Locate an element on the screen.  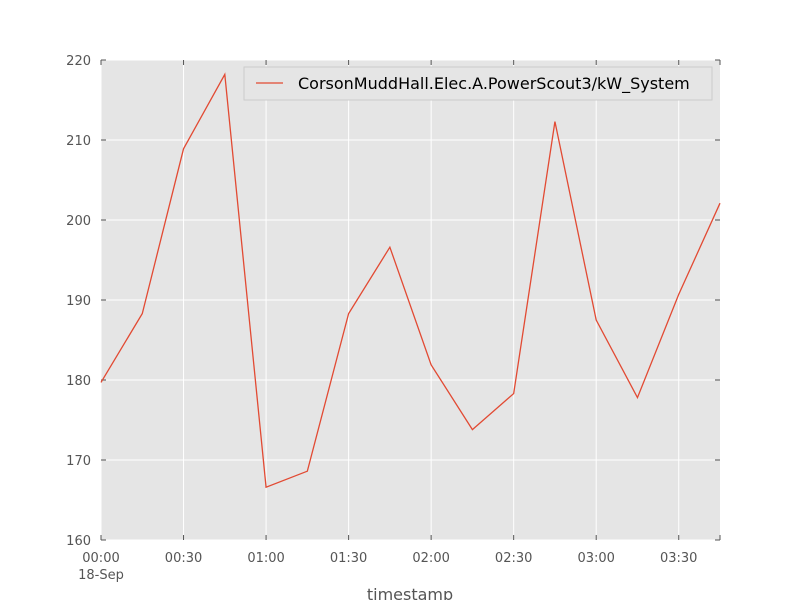
y-tick-label: 210 is located at coordinates (78, 141).